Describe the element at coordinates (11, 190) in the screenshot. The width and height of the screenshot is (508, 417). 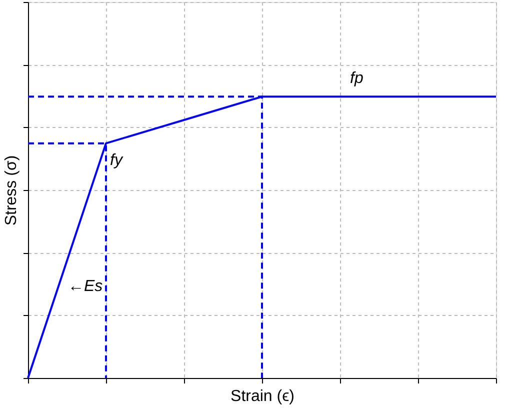
I see `y-axis-title: Stress (σ)` at that location.